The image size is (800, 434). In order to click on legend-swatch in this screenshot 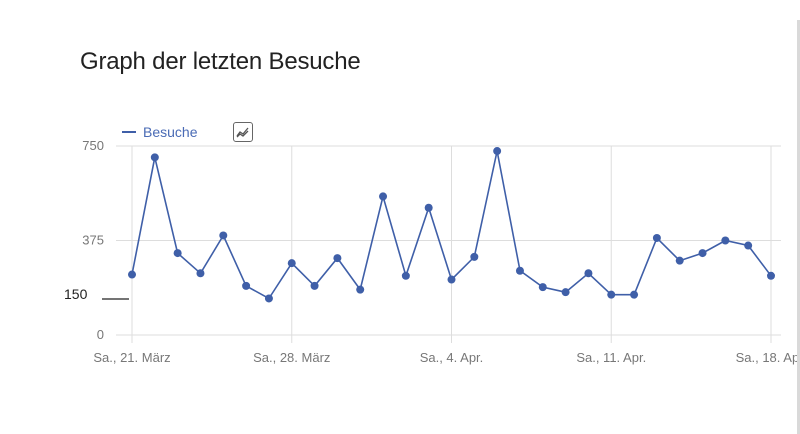, I will do `click(129, 132)`.